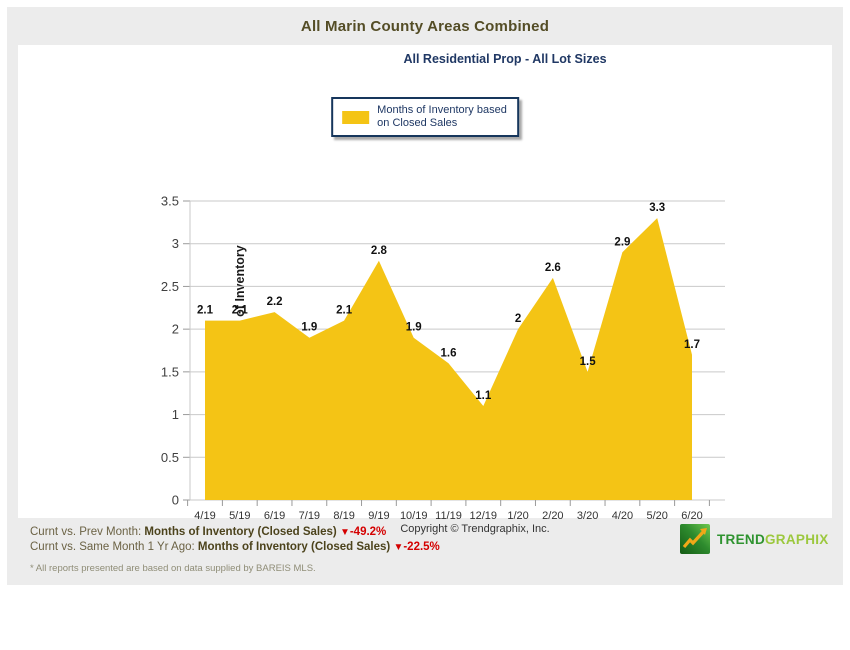 This screenshot has height=650, width=850. What do you see at coordinates (275, 302) in the screenshot?
I see `data-label: 2.2` at bounding box center [275, 302].